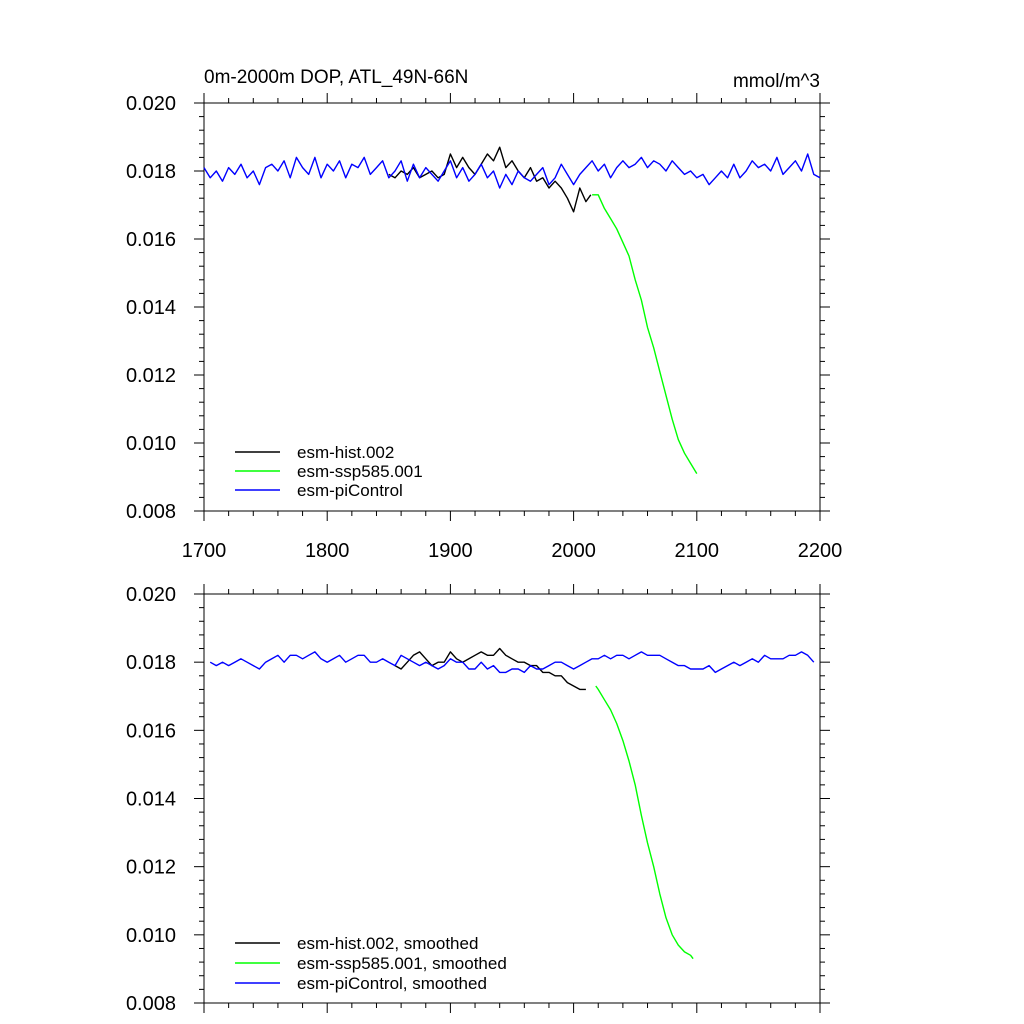  I want to click on units-label: mmol/m^3, so click(776, 81).